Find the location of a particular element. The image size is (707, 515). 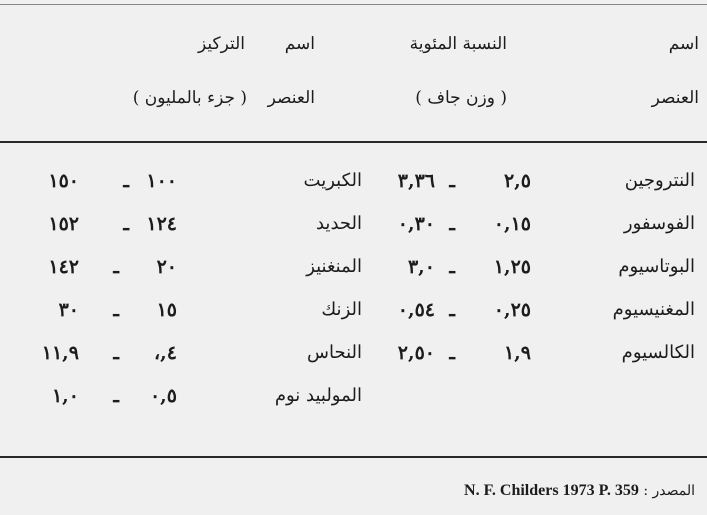

top-rule is located at coordinates (353, 4).